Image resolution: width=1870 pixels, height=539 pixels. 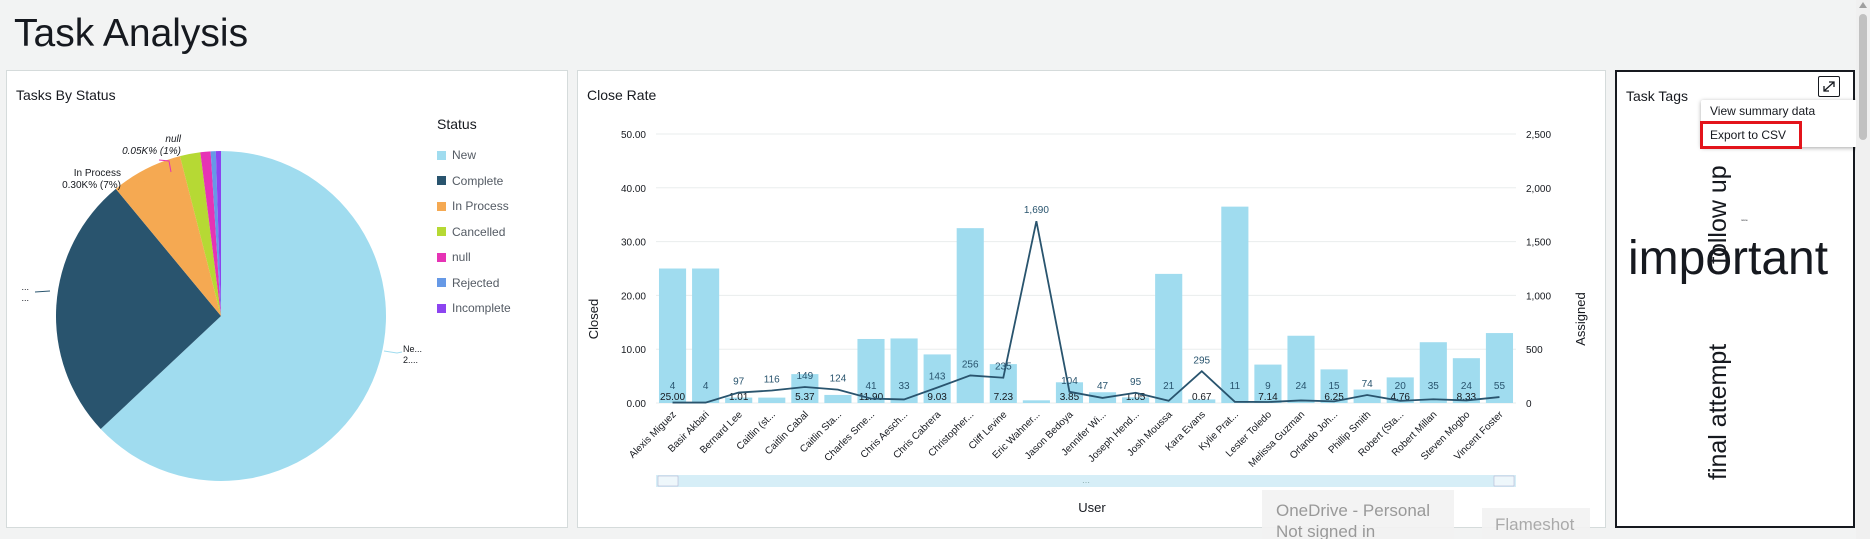 I want to click on chart-scrollbar-grip: ⋯, so click(x=1086, y=482).